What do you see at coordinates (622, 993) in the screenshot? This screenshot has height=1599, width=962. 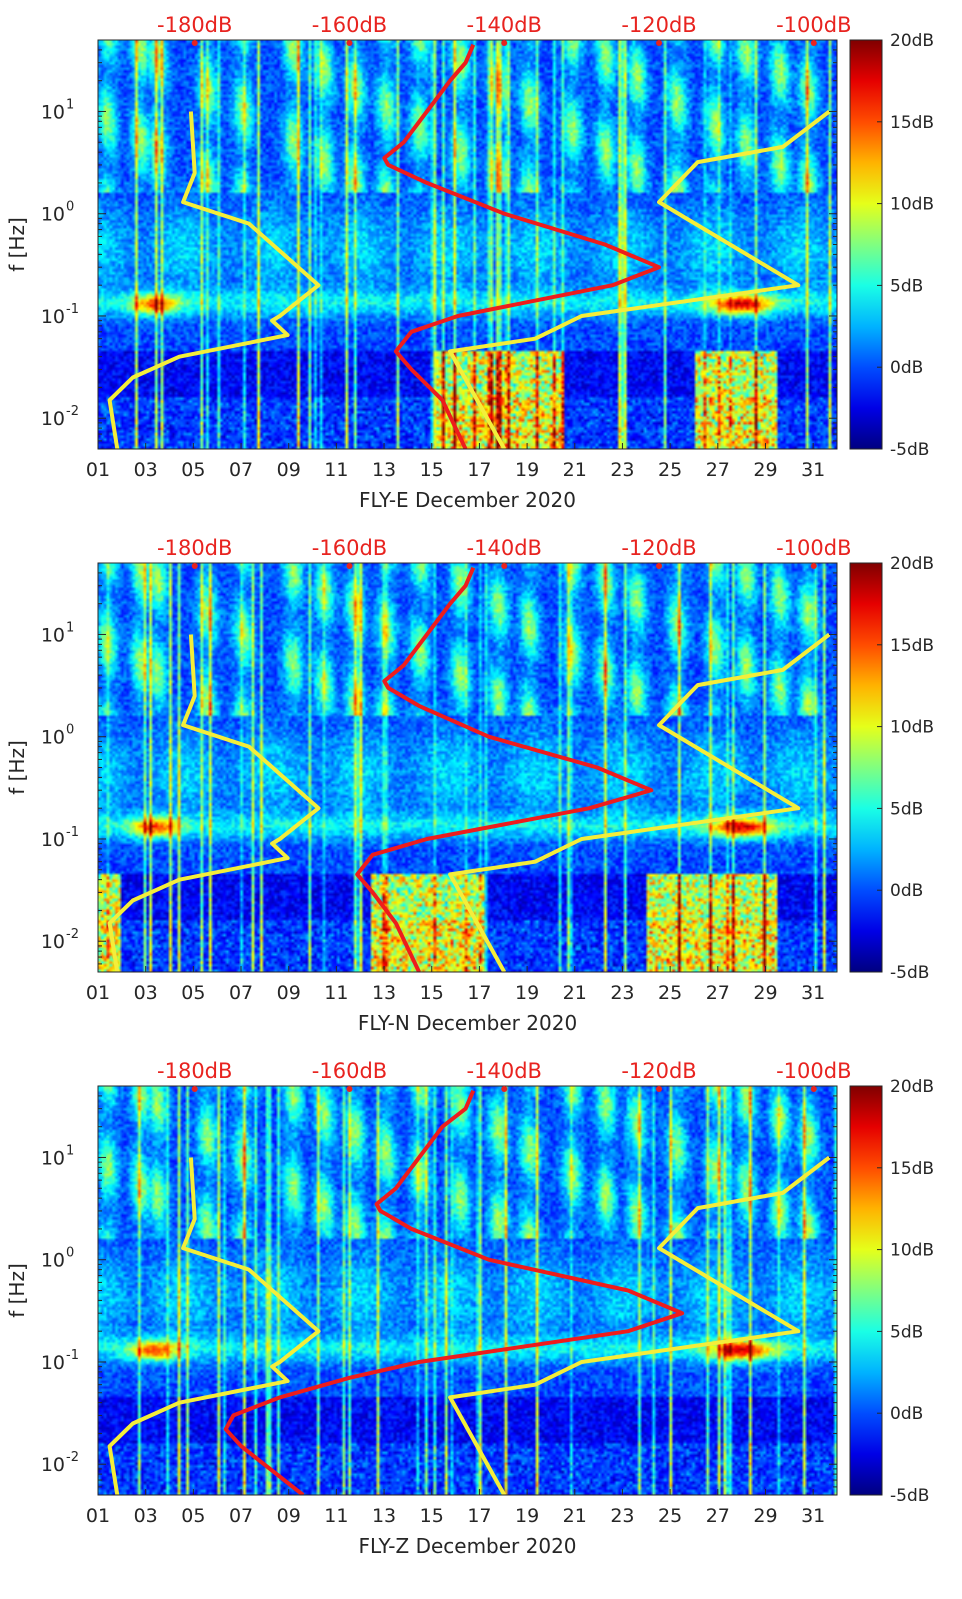 I see `x-tick-label: 23` at bounding box center [622, 993].